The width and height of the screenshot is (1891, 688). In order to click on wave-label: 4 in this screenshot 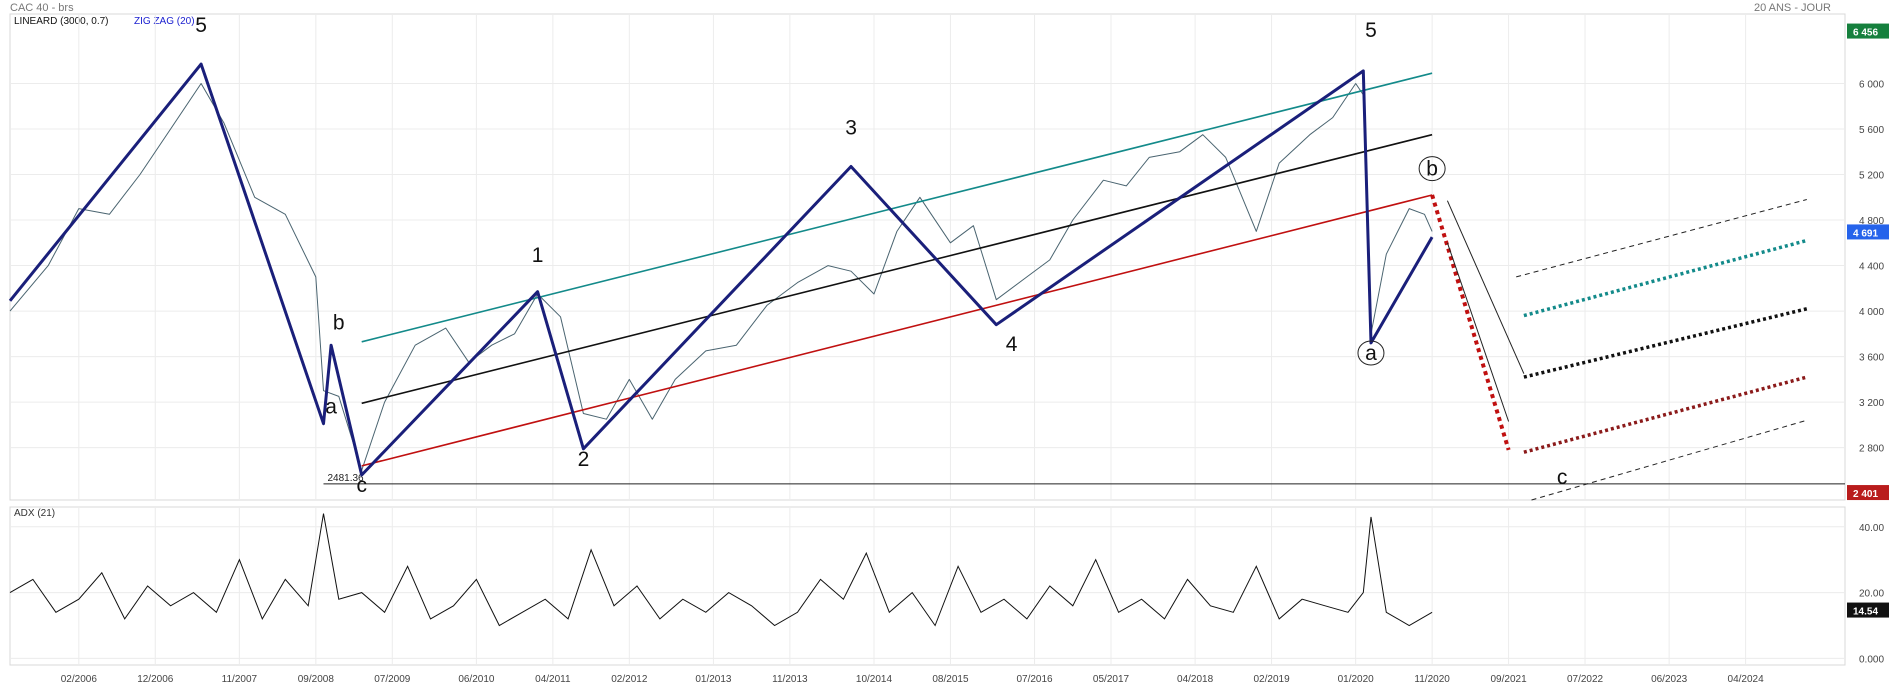, I will do `click(1012, 344)`.